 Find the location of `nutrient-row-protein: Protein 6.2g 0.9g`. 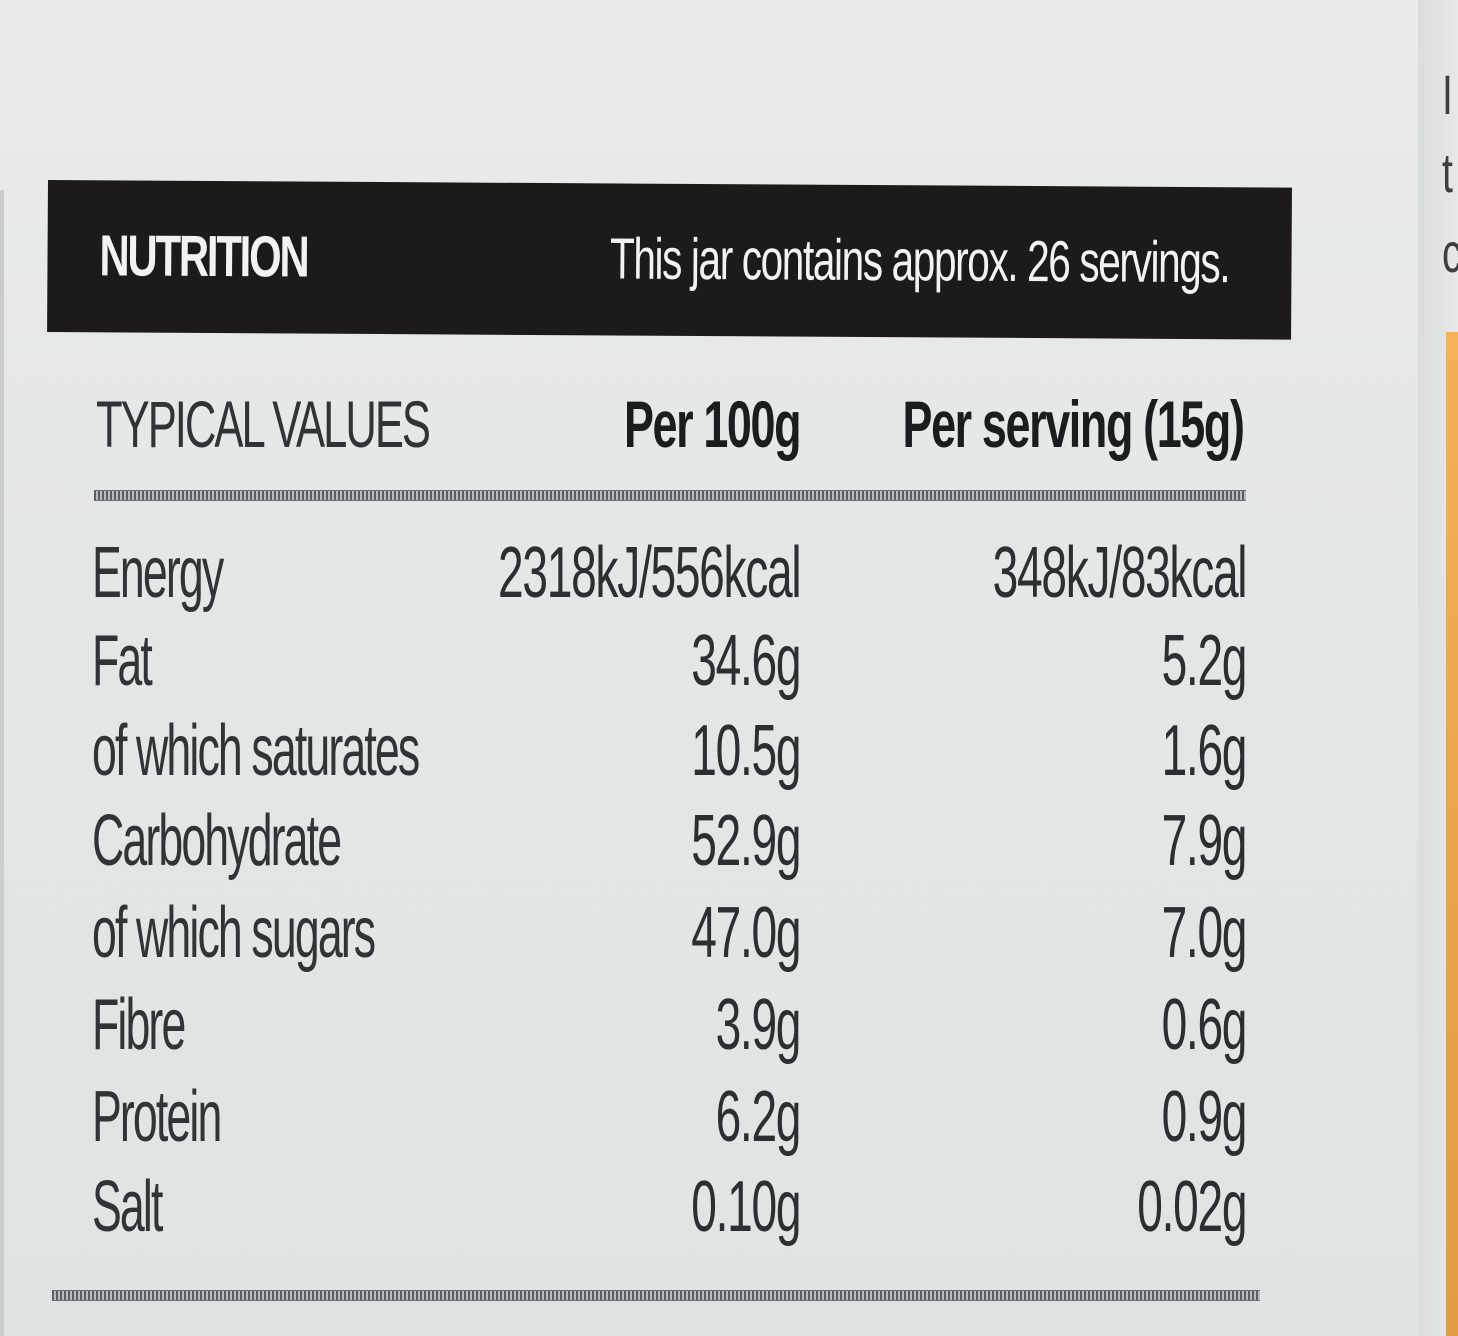

nutrient-row-protein: Protein 6.2g 0.9g is located at coordinates (729, 1122).